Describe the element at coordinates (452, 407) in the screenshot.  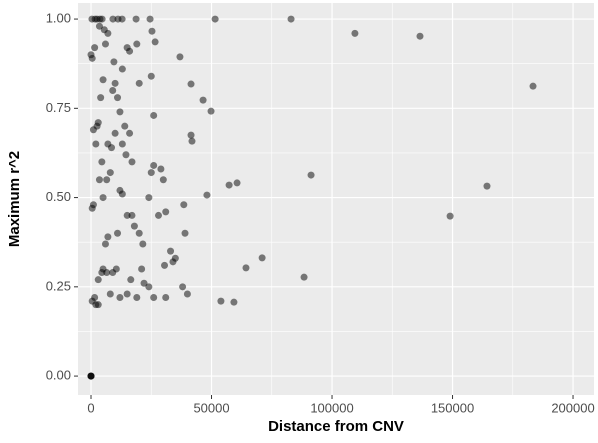
I see `x-tick-label: 150000` at that location.